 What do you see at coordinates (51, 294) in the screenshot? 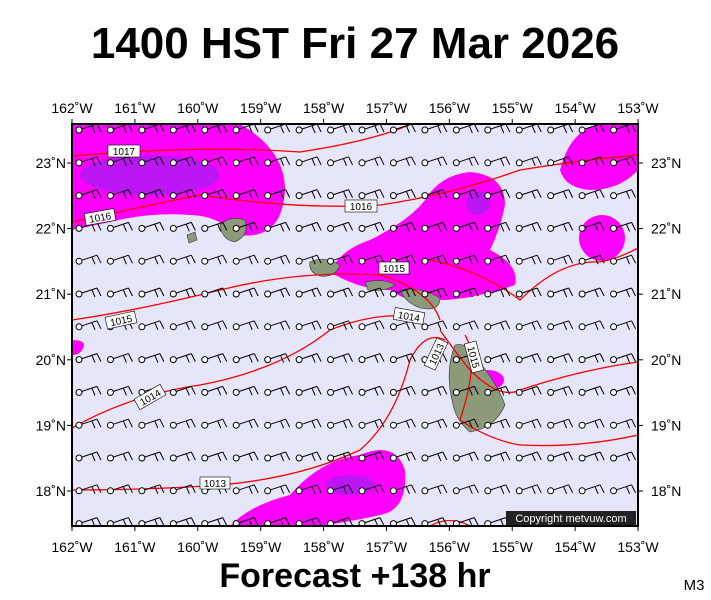
I see `lat-label-left: 21˚N` at bounding box center [51, 294].